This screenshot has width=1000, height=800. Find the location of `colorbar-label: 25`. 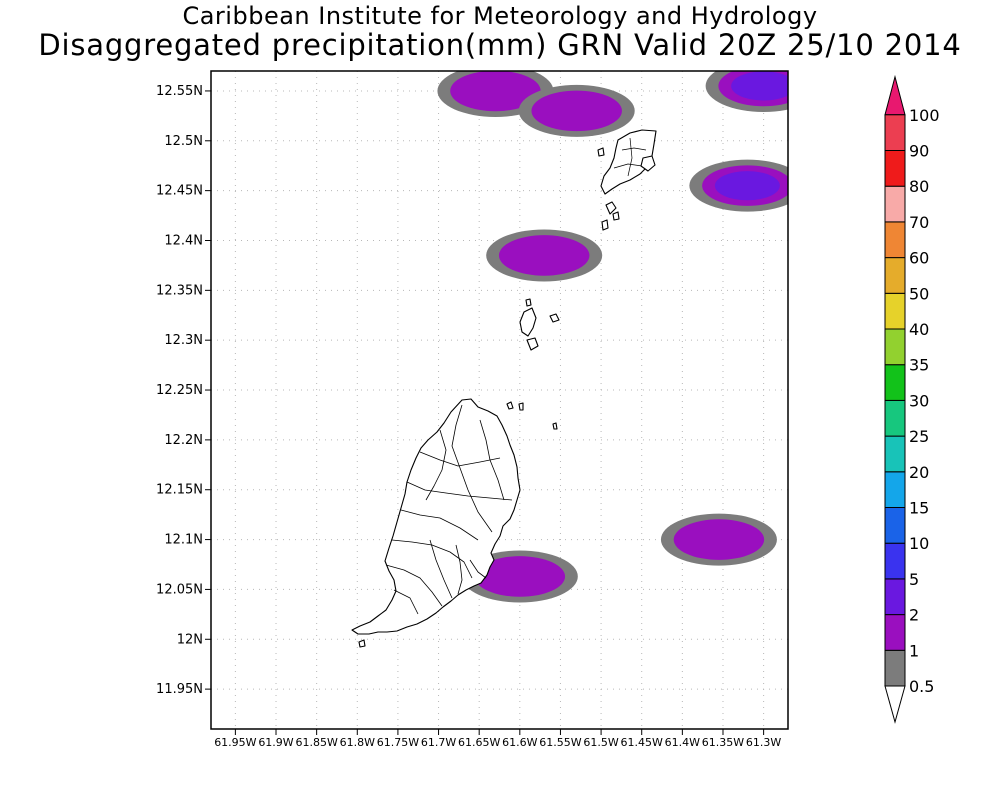

colorbar-label: 25 is located at coordinates (919, 436).